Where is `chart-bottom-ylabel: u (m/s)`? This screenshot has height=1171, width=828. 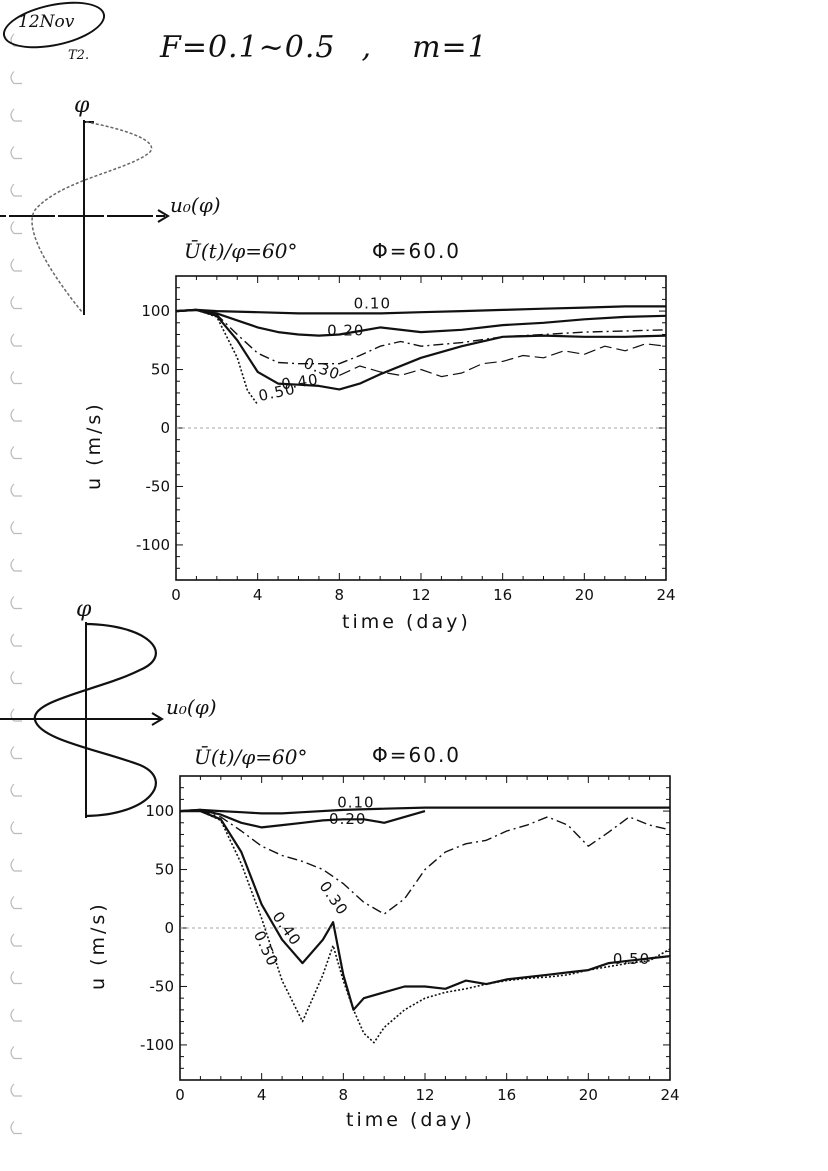 chart-bottom-ylabel: u (m/s) is located at coordinates (98, 945).